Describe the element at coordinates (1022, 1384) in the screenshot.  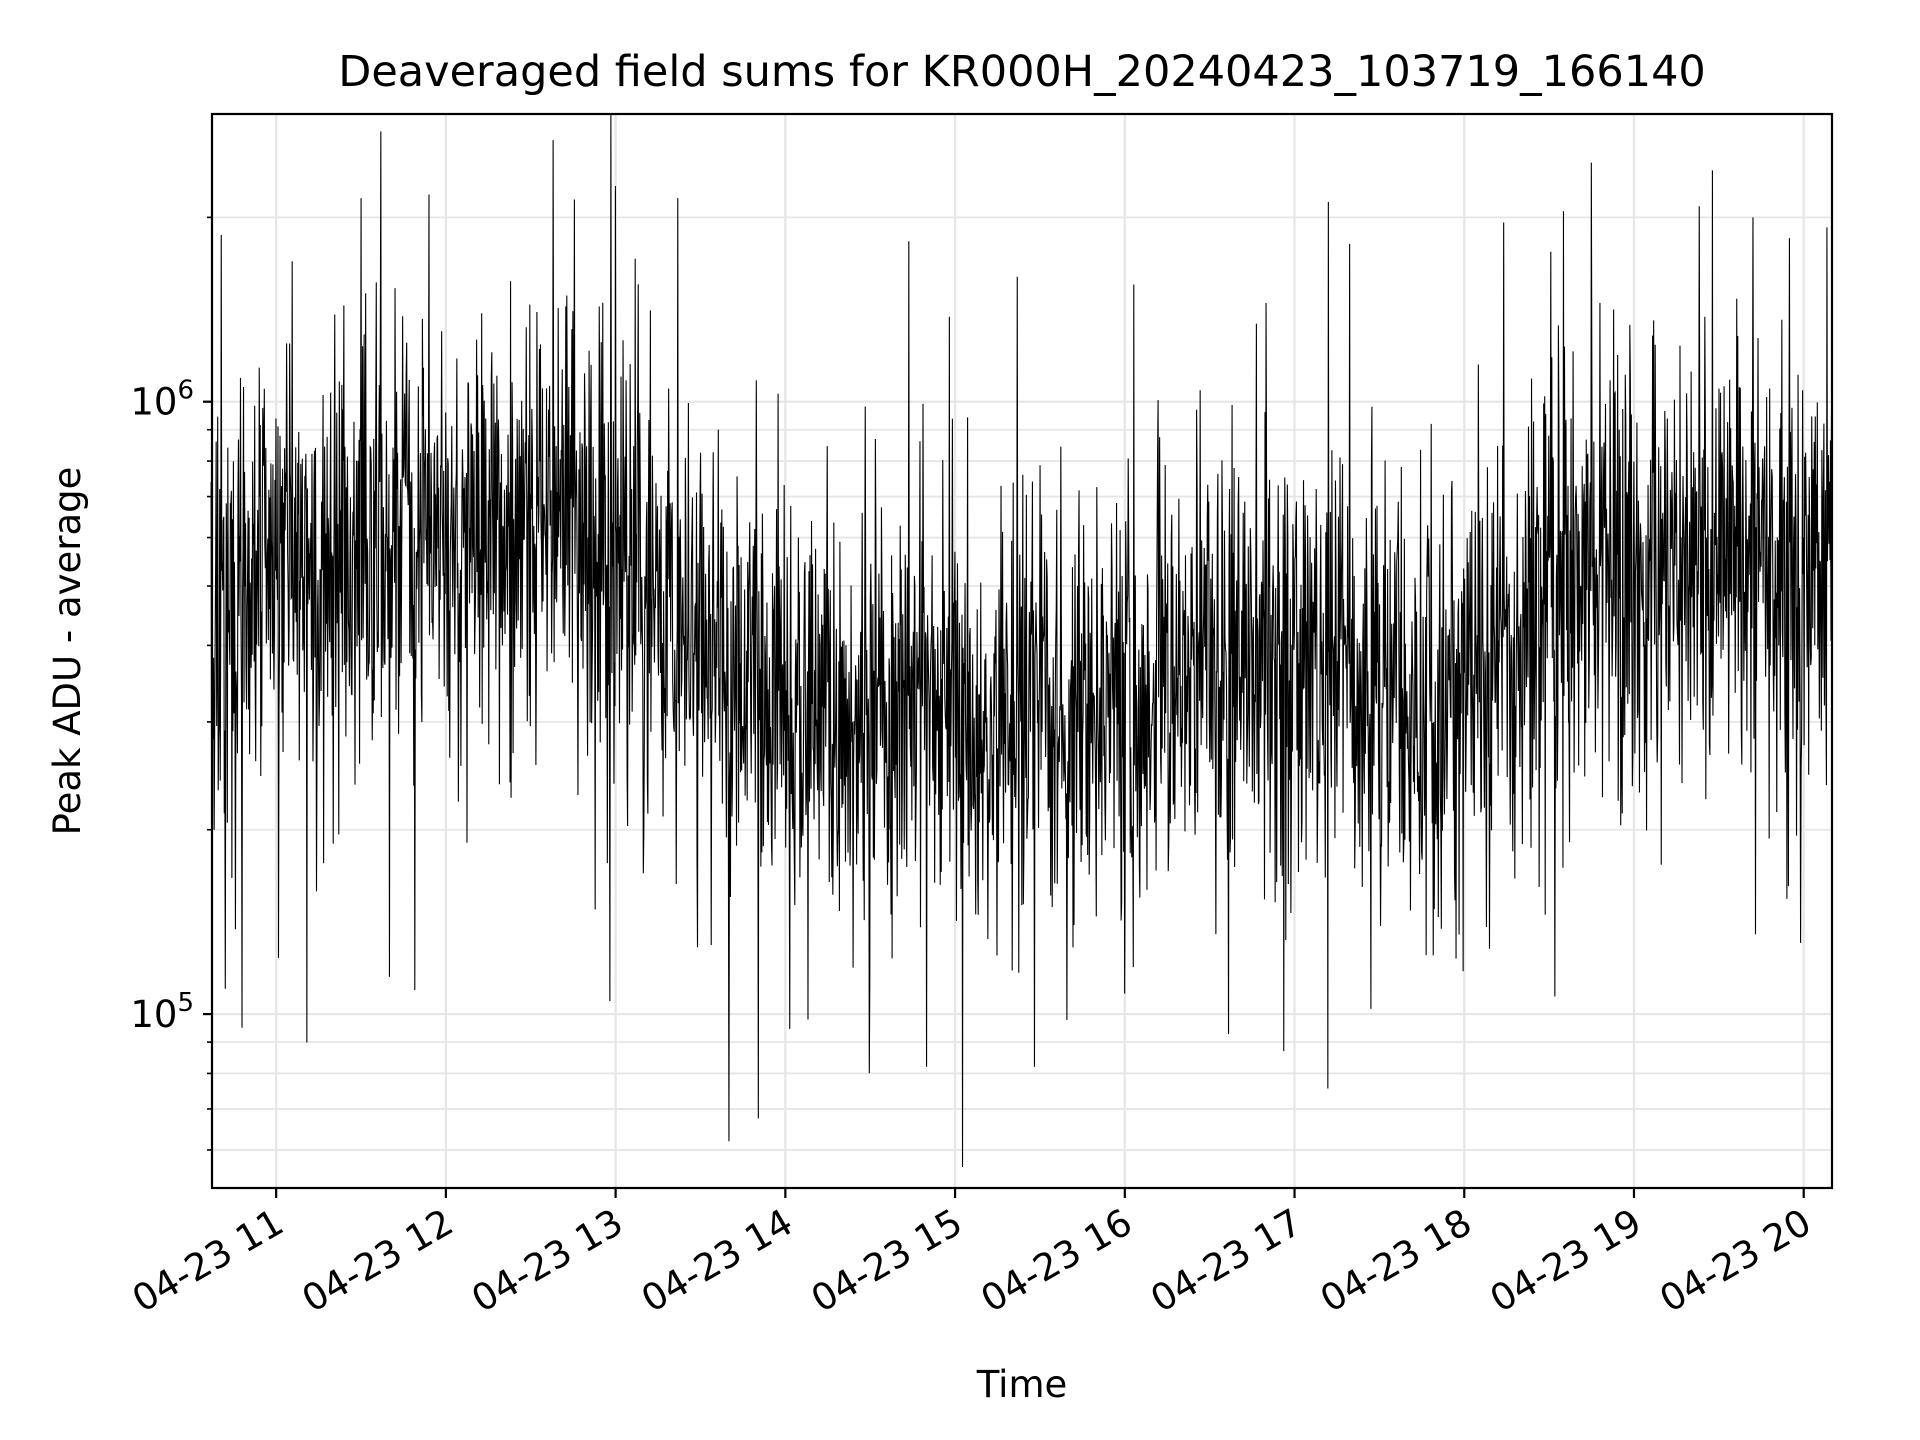
I see `x-axis-label: Time` at that location.